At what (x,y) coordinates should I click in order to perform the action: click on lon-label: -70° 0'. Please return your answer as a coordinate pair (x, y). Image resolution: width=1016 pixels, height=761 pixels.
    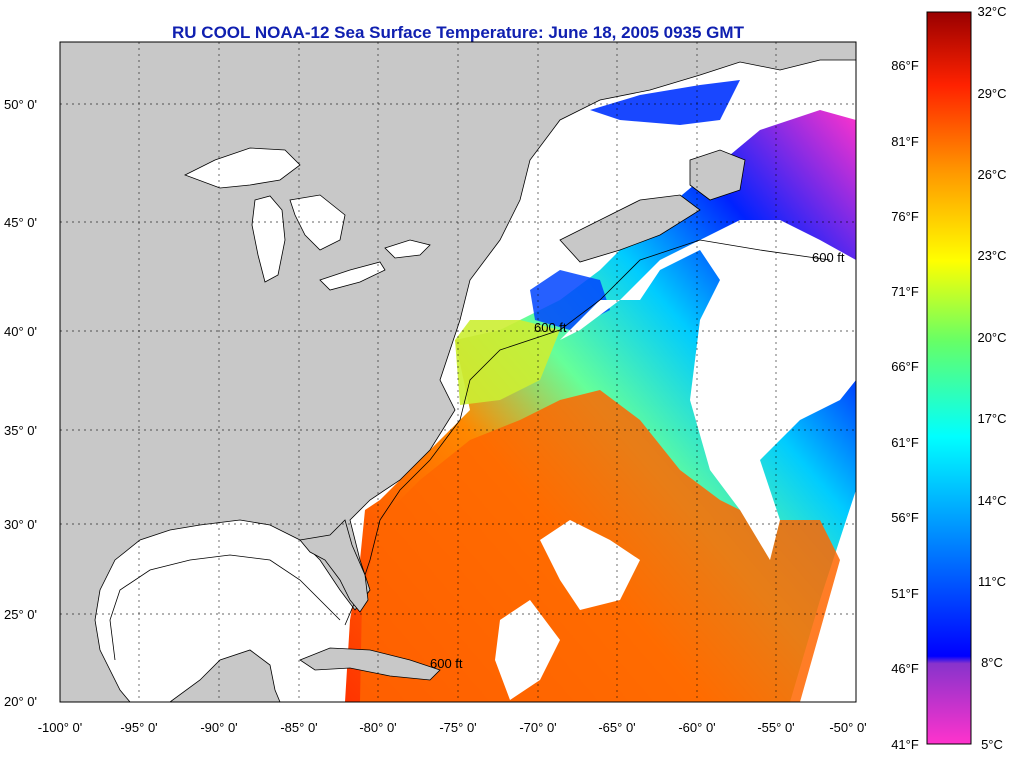
    Looking at the image, I should click on (537, 727).